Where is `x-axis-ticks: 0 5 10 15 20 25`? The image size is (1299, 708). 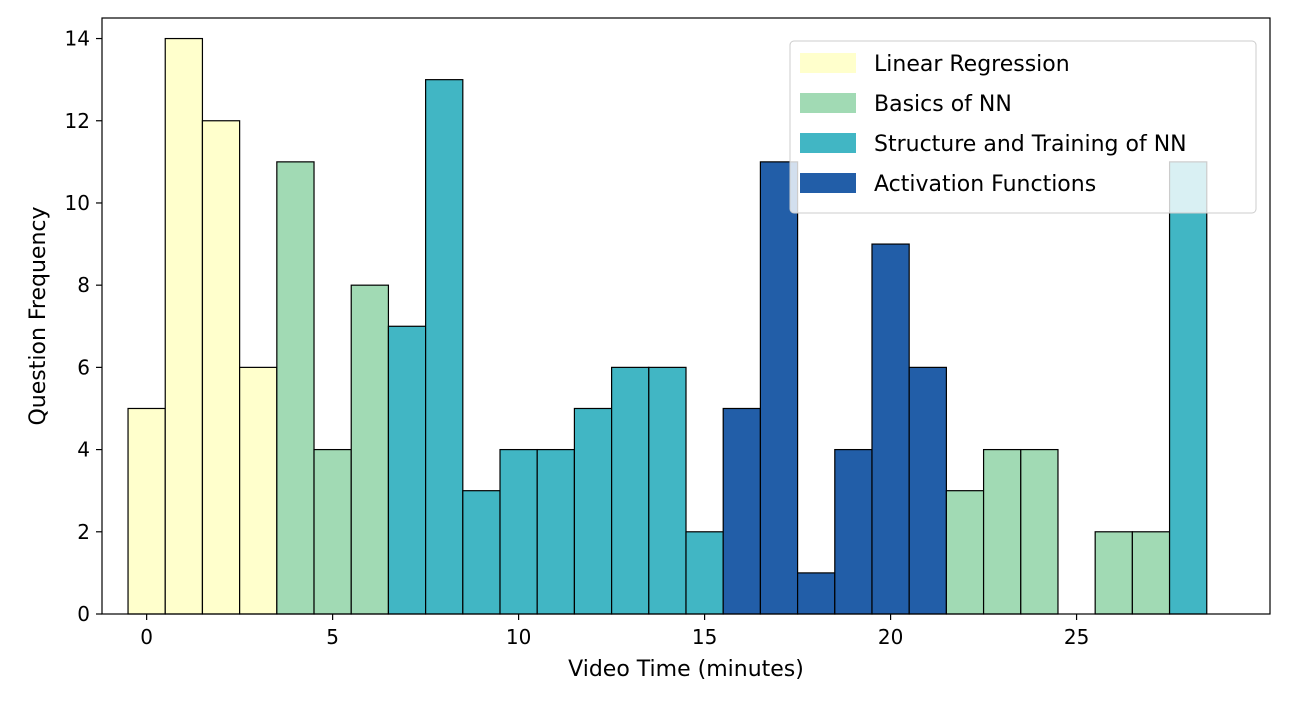
x-axis-ticks: 0 5 10 15 20 25 is located at coordinates (614, 631).